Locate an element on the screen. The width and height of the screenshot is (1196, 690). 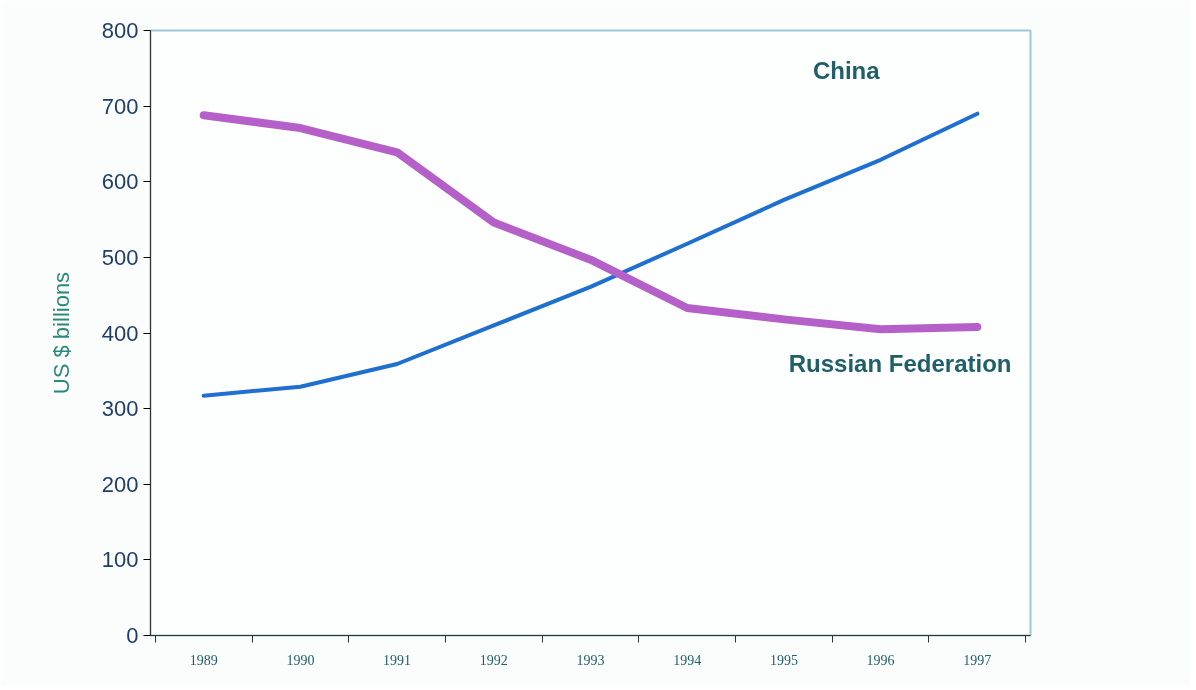
y-tick-label: 400 is located at coordinates (120, 333).